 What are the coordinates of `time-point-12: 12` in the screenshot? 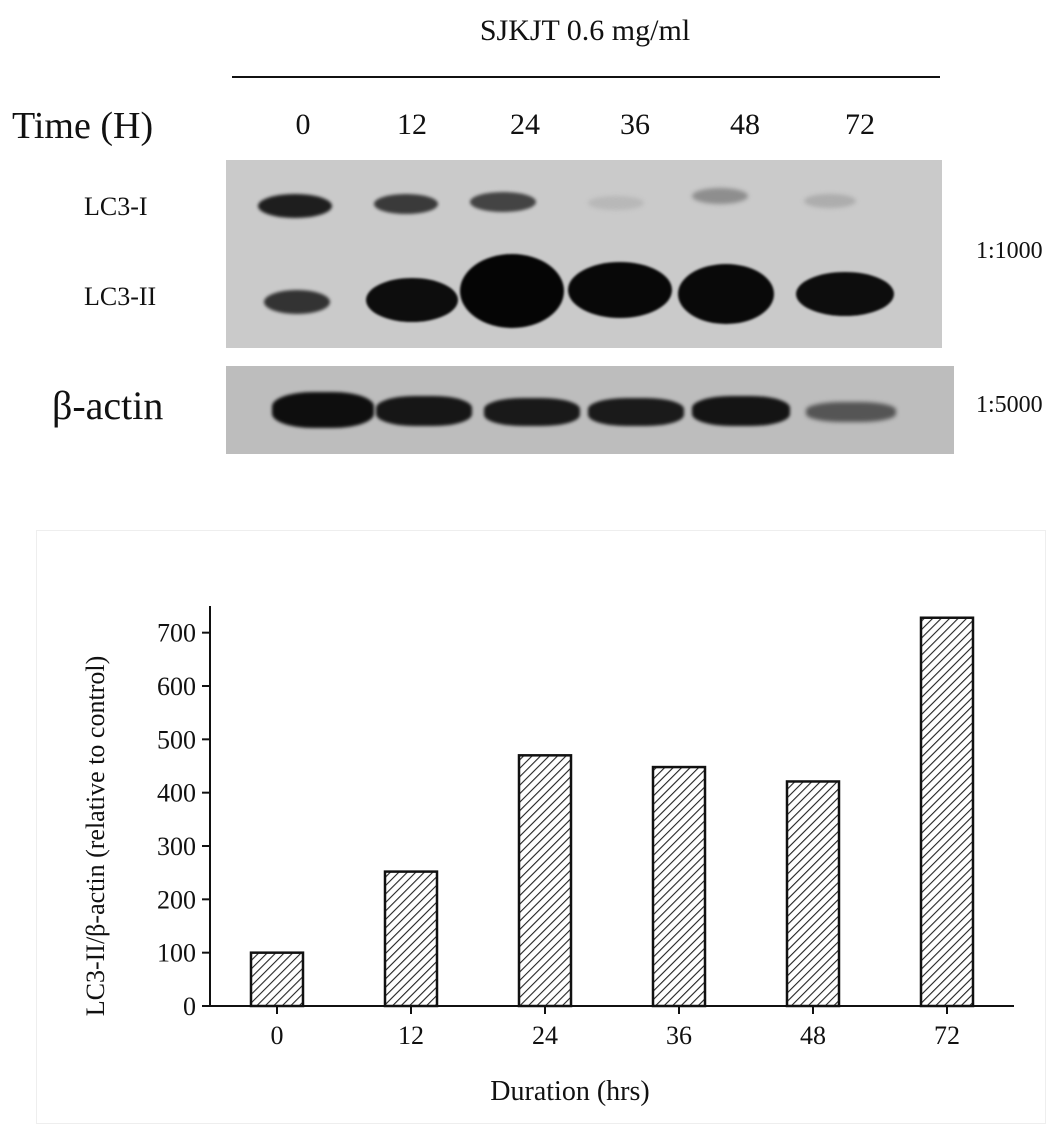 It's located at (412, 124).